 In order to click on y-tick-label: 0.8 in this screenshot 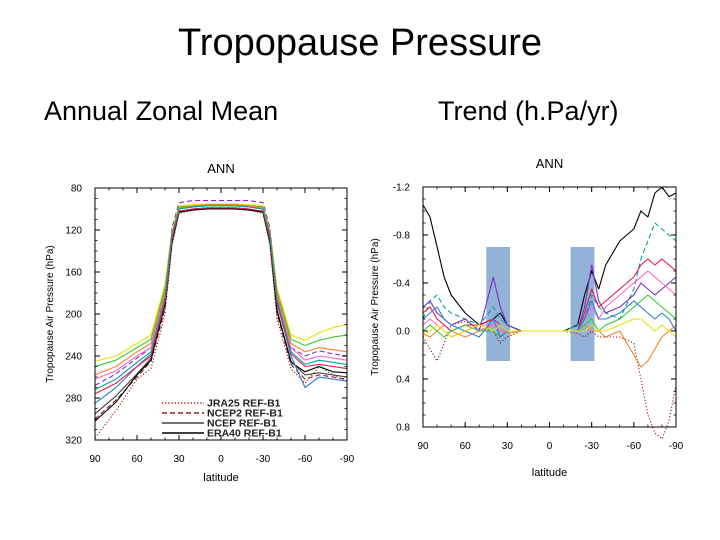, I will do `click(403, 428)`.